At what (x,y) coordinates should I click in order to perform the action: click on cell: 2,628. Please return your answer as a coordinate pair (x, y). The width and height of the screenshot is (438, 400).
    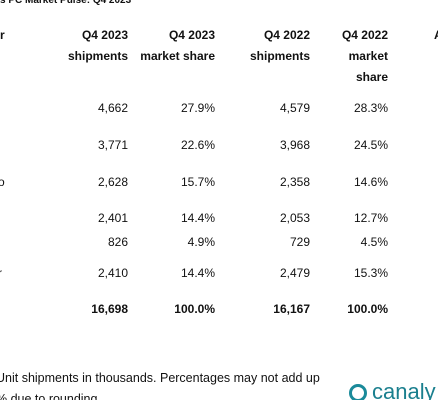
    Looking at the image, I should click on (112, 182).